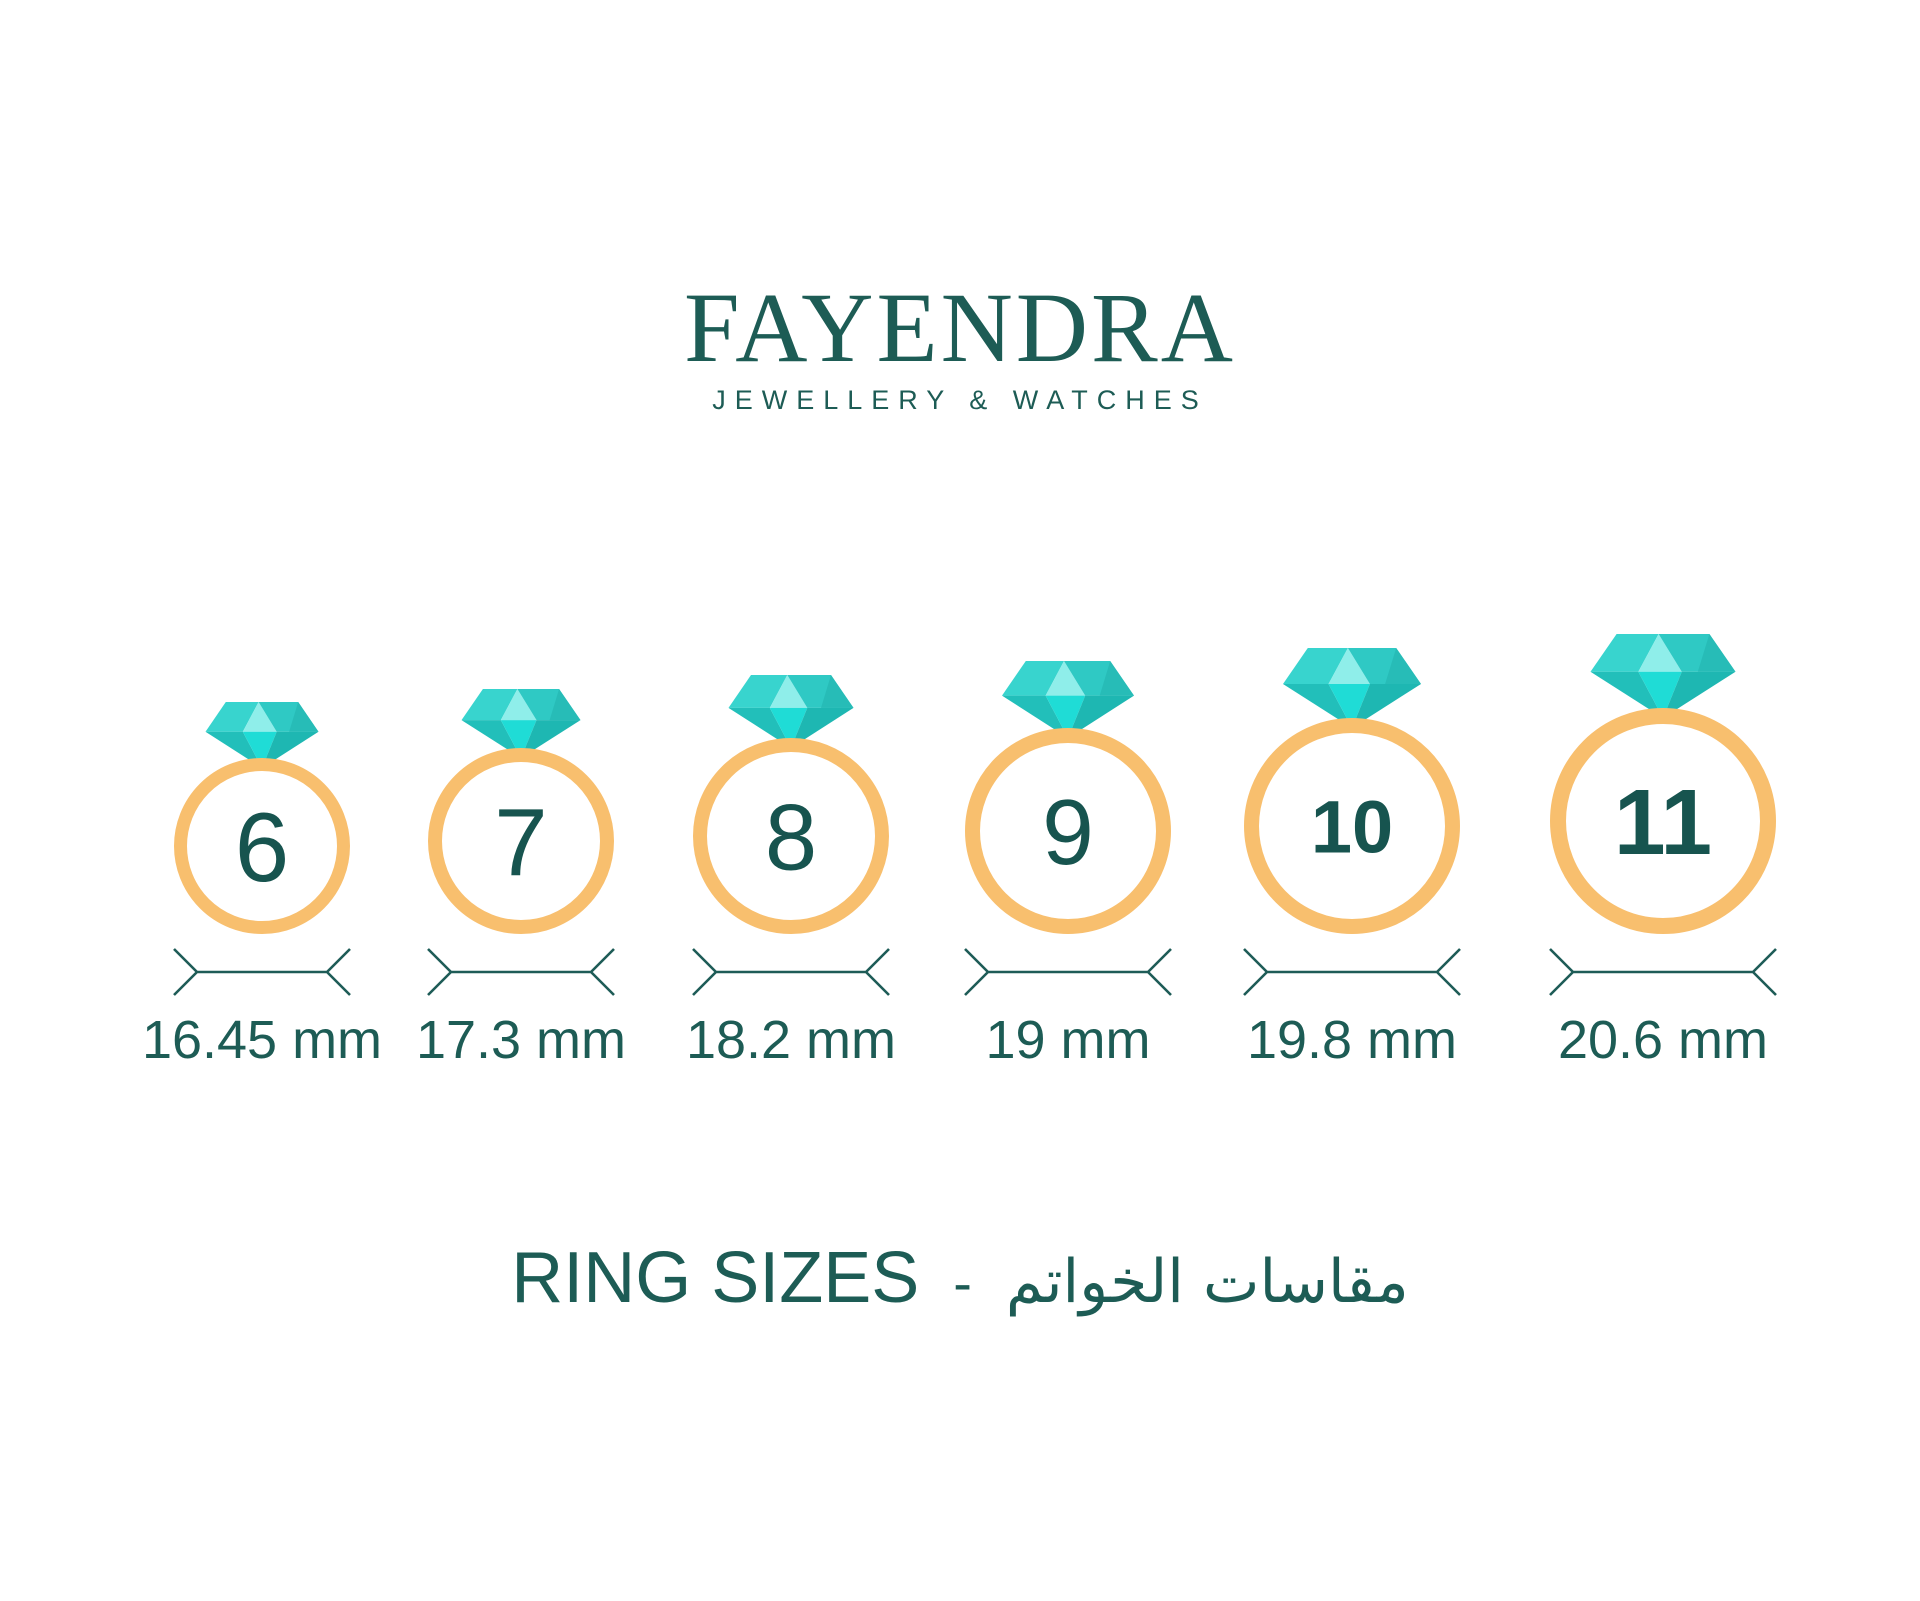 This screenshot has width=1920, height=1601. I want to click on page-title: RING SIZES - مقاسات الخواتم, so click(960, 1281).